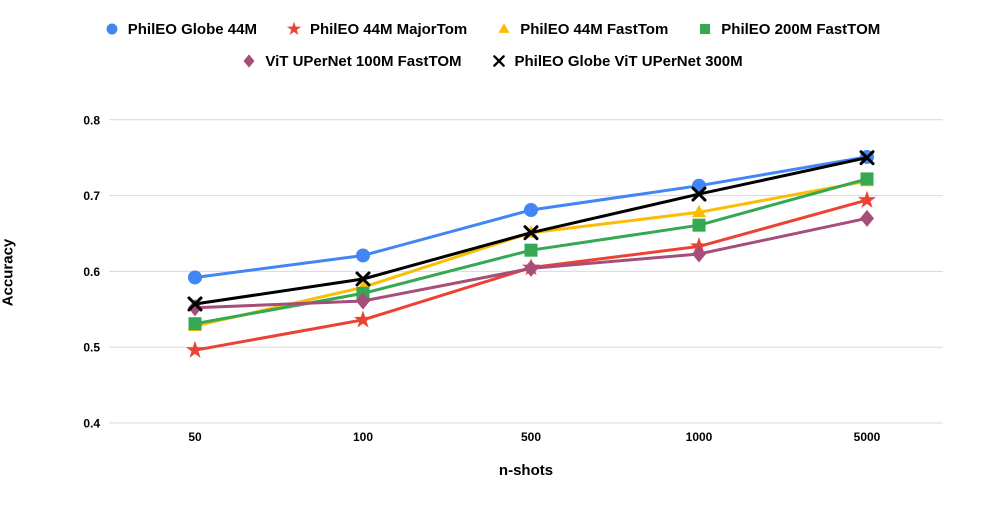  What do you see at coordinates (8, 272) in the screenshot?
I see `y-axis-title: Accuracy` at bounding box center [8, 272].